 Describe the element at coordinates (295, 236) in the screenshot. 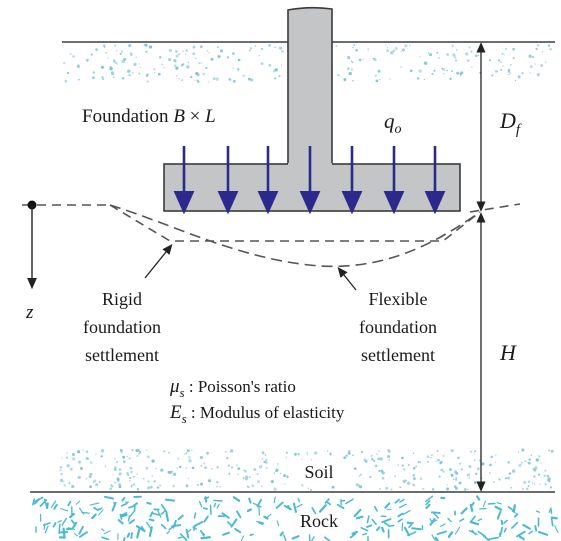

I see `flexible-settlement-curve` at that location.